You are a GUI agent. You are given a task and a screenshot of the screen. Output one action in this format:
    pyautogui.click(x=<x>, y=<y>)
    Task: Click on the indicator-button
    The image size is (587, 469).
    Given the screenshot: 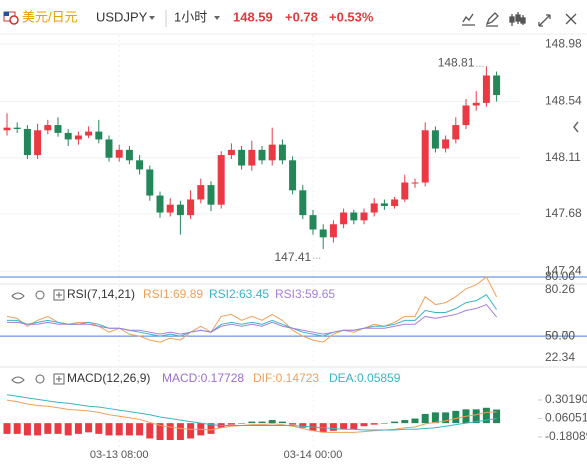 What is the action you would take?
    pyautogui.click(x=468, y=19)
    